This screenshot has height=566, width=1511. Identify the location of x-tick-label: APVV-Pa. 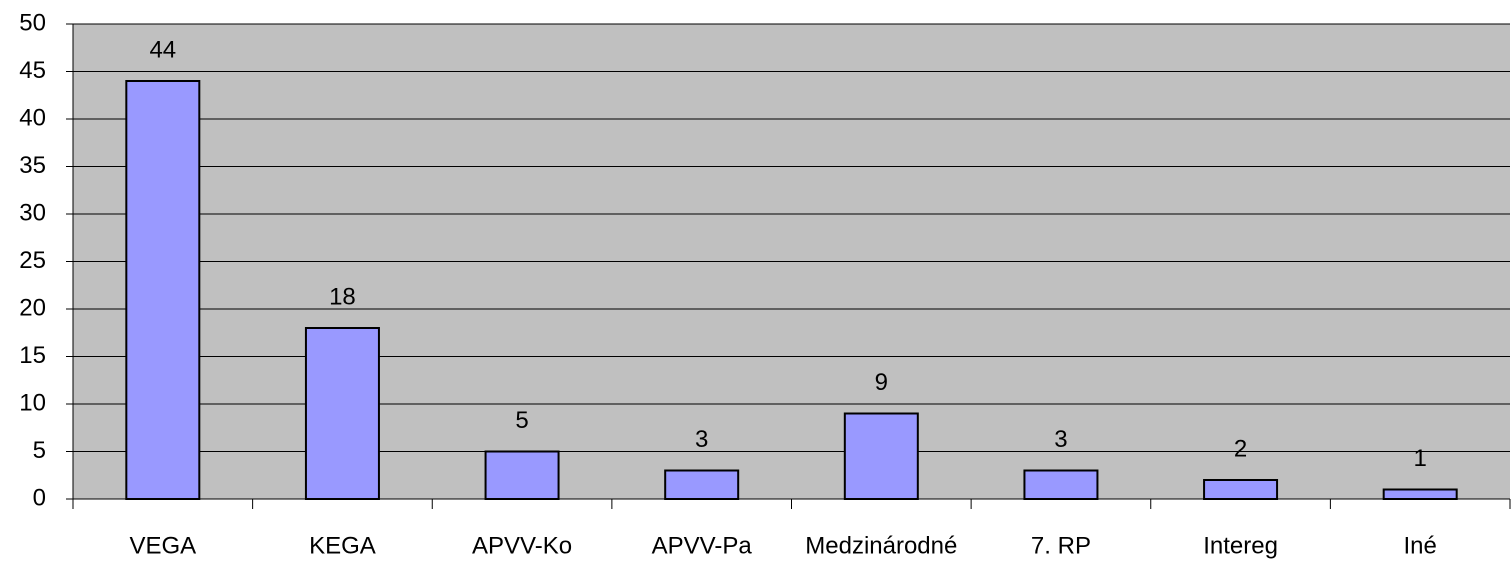
(702, 545).